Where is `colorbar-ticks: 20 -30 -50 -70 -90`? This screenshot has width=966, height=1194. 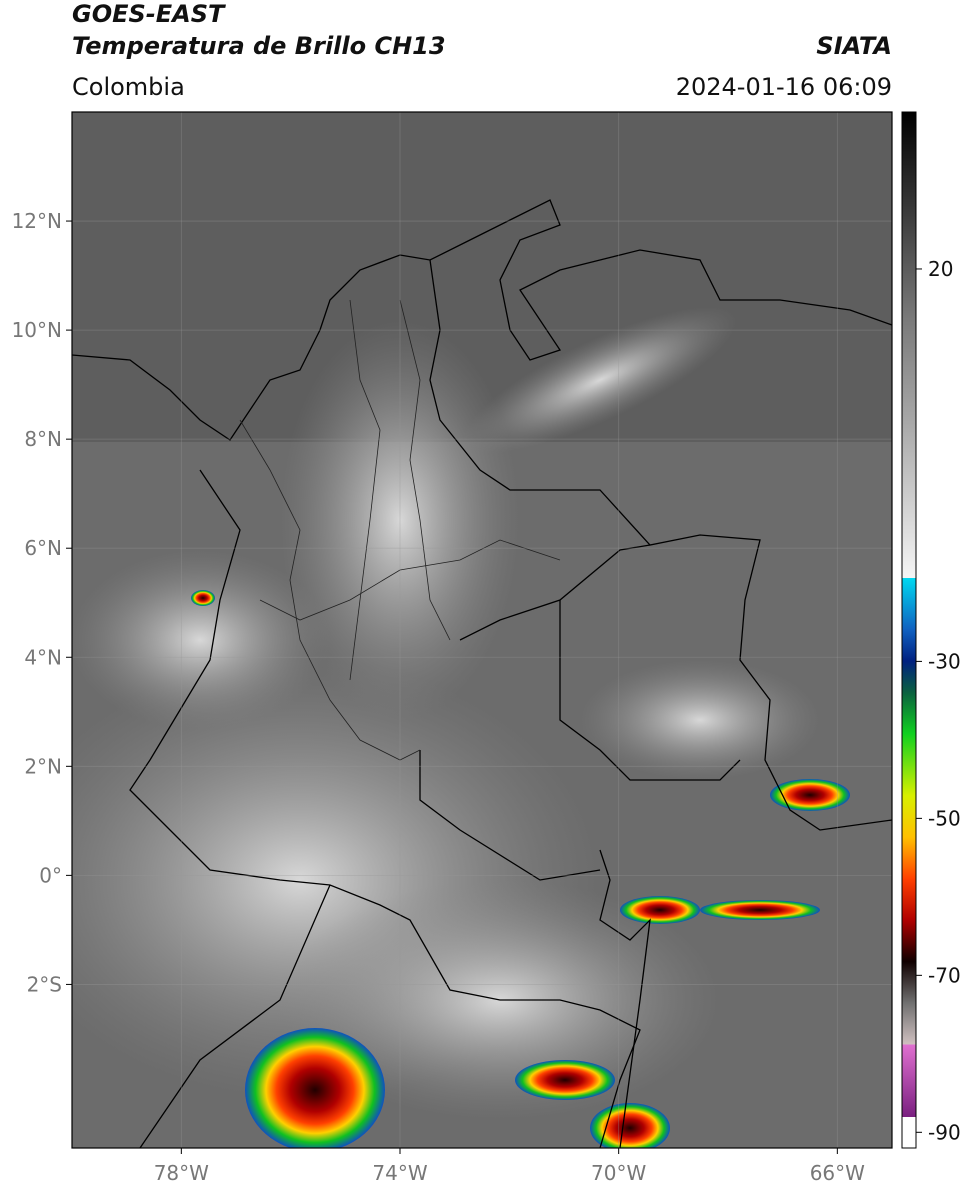
colorbar-ticks: 20 -30 -50 -70 -90 is located at coordinates (938, 700).